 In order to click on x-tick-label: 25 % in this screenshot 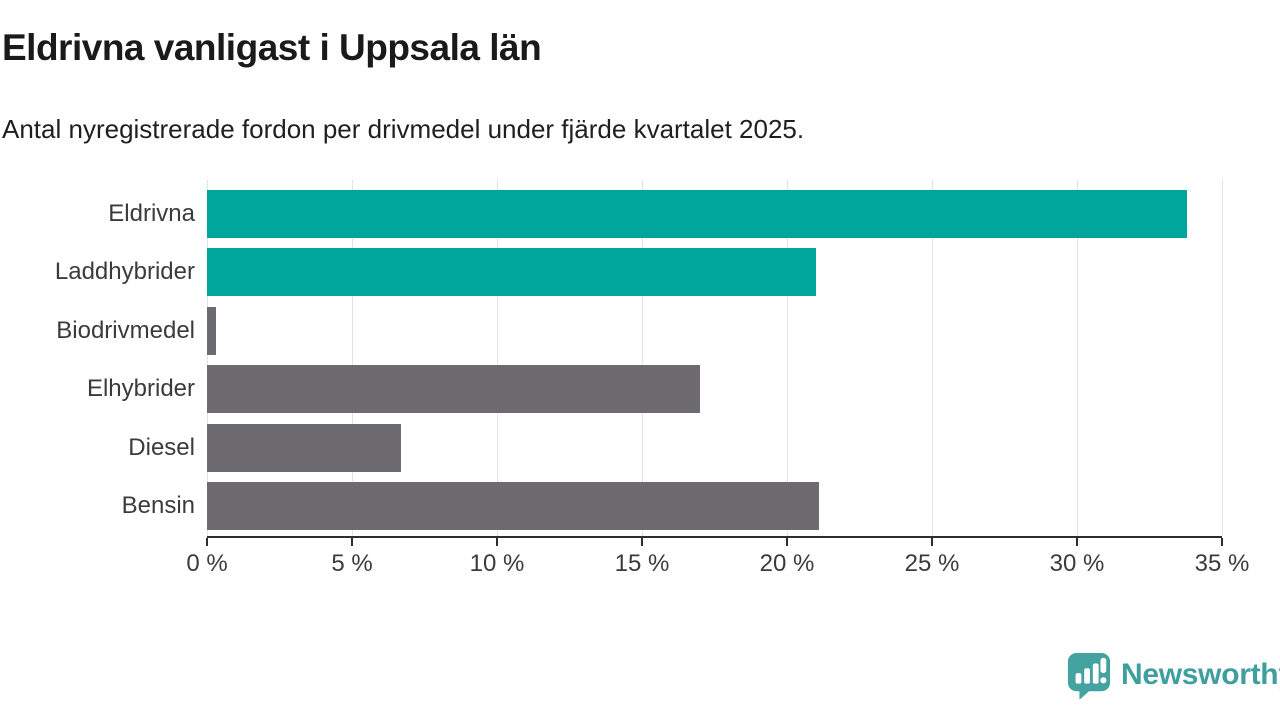, I will do `click(932, 563)`.